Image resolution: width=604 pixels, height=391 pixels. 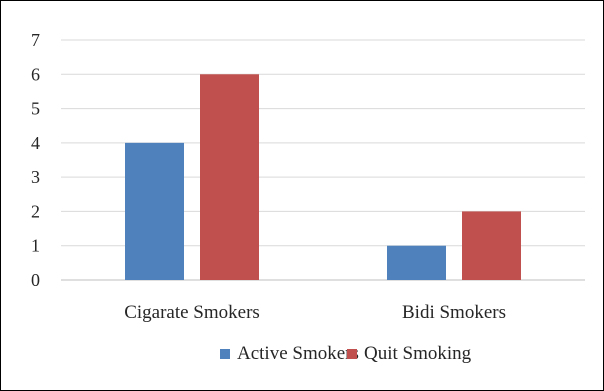 What do you see at coordinates (35, 246) in the screenshot?
I see `y-tick-label: 1` at bounding box center [35, 246].